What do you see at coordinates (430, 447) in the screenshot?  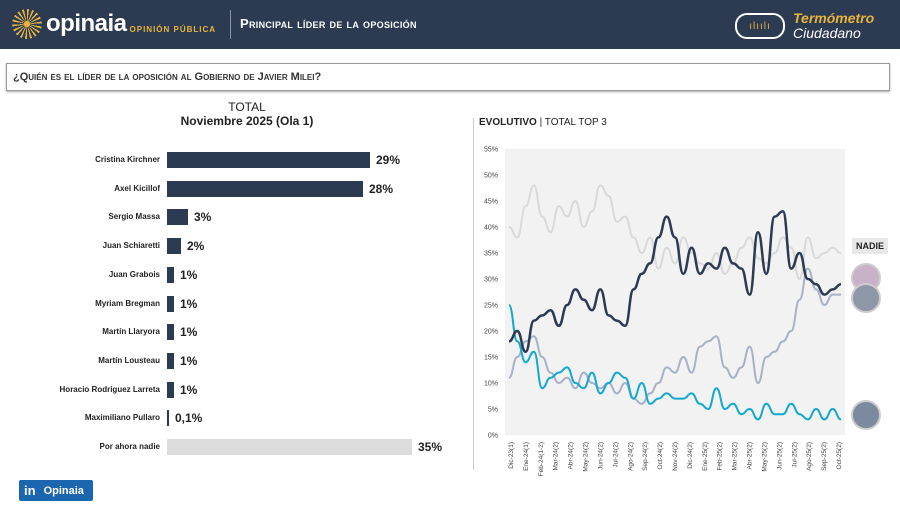 I see `bar-value-label: 35%` at bounding box center [430, 447].